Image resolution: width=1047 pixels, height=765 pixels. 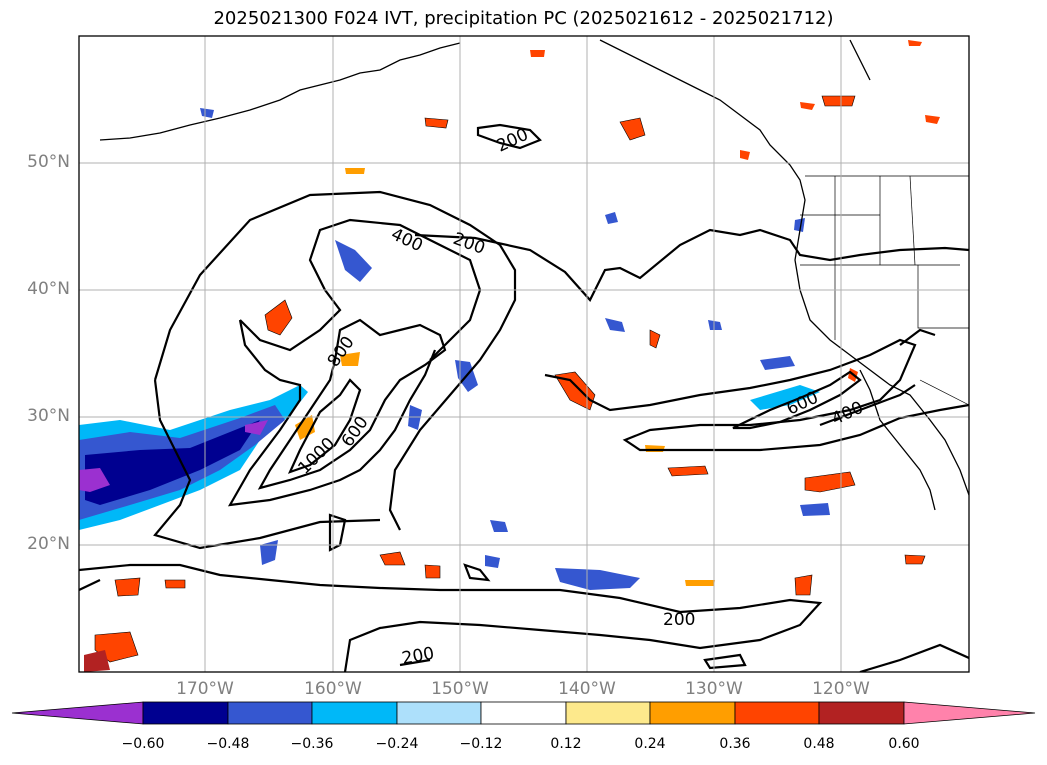 I want to click on lat-label: 40°N, so click(x=48, y=289).